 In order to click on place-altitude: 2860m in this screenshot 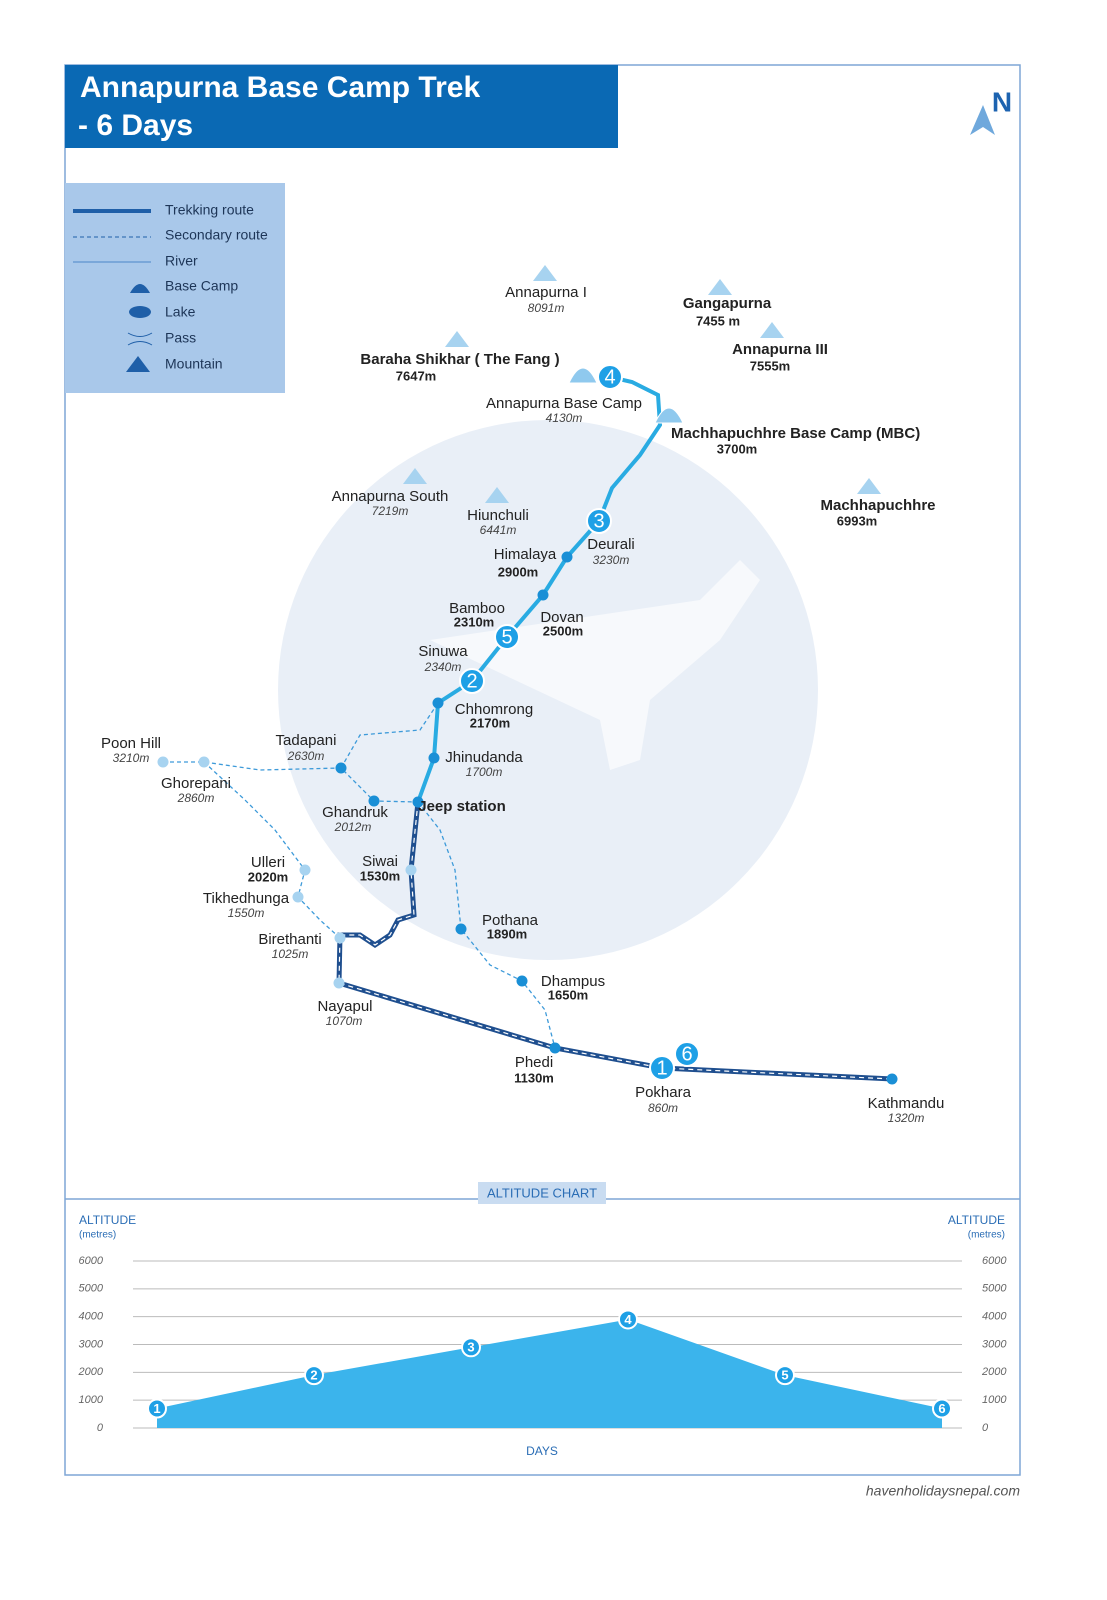, I will do `click(196, 798)`.